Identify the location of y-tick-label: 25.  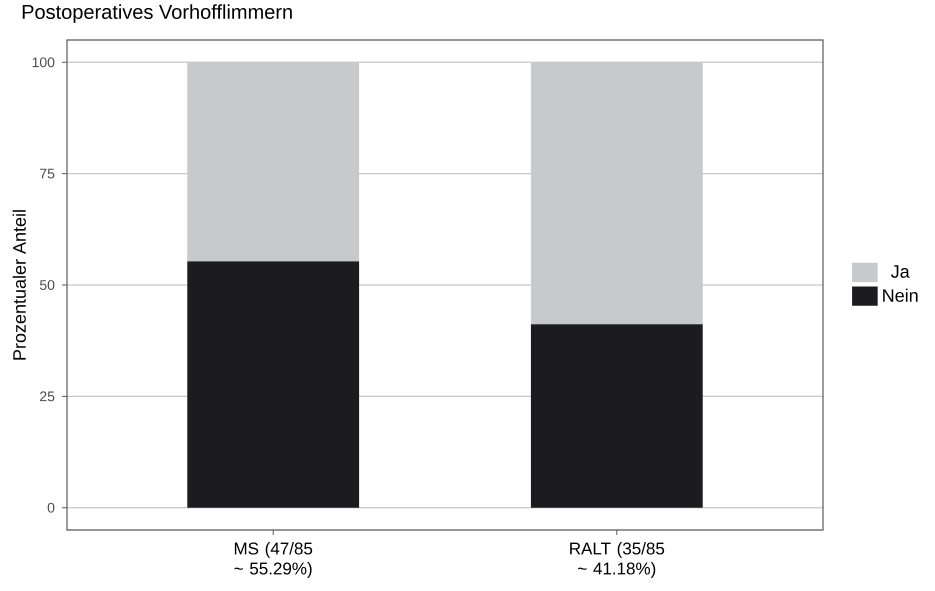
(47, 396).